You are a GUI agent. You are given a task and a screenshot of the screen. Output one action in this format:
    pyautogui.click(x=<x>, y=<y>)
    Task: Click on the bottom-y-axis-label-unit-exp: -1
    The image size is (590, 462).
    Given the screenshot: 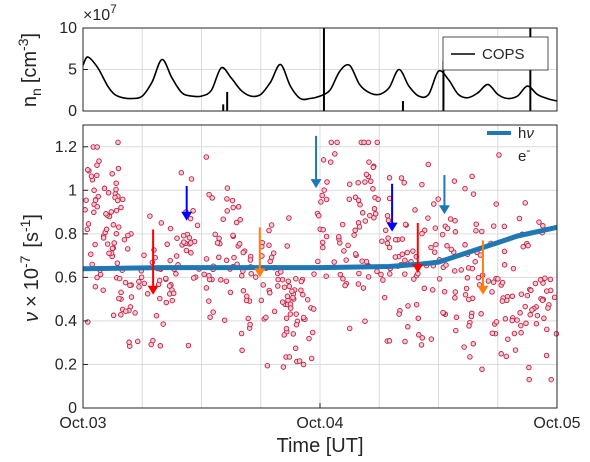 What is the action you would take?
    pyautogui.click(x=25, y=225)
    